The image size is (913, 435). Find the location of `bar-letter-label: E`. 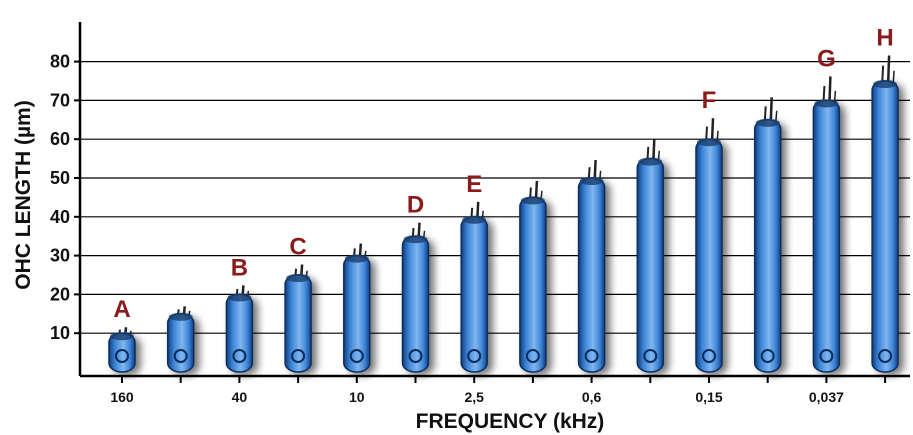

bar-letter-label: E is located at coordinates (474, 184).